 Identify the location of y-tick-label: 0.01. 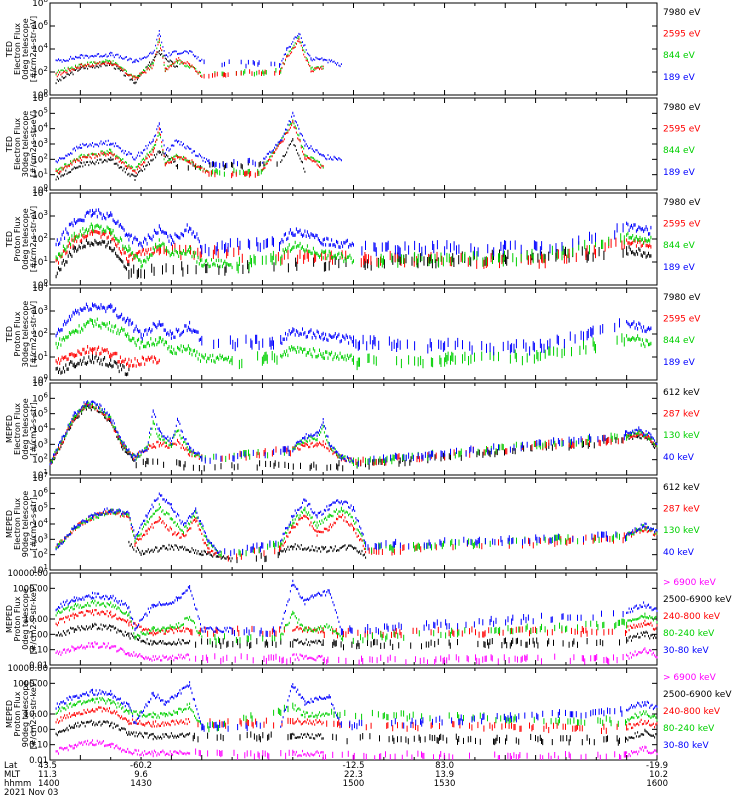
(38, 666).